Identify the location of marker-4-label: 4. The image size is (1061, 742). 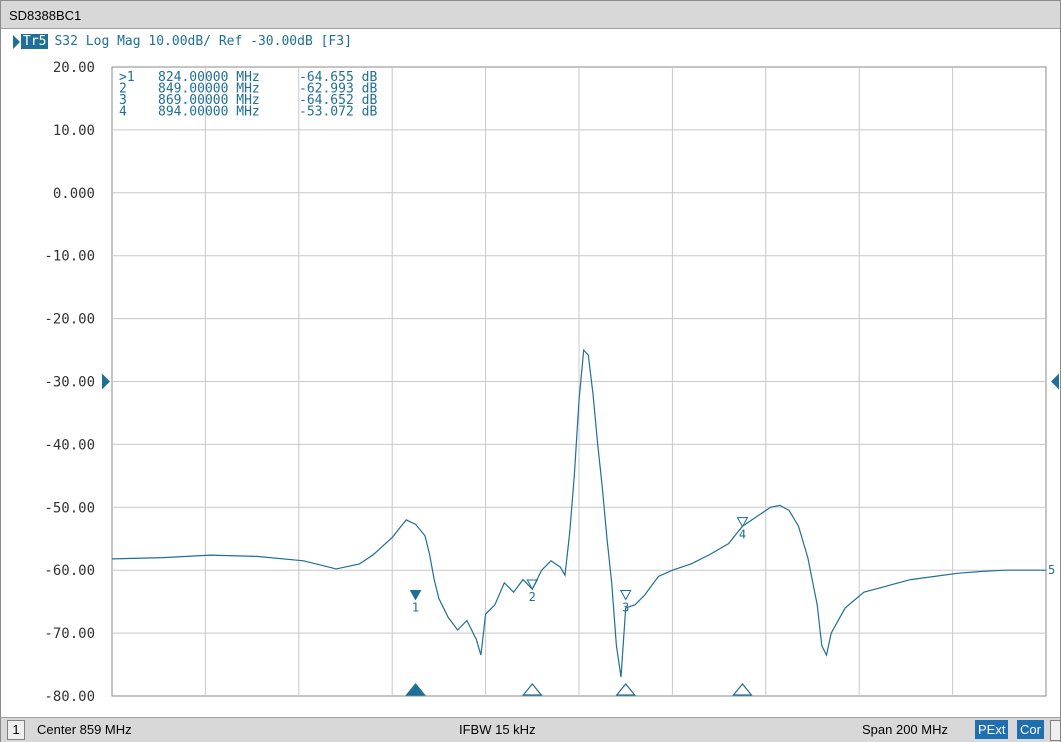
(742, 535).